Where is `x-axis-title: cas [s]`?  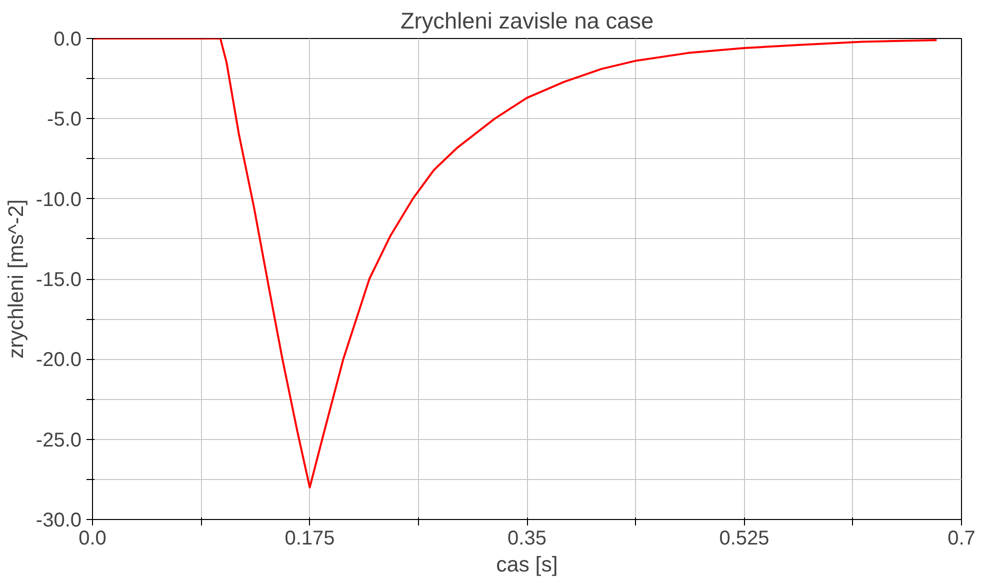 x-axis-title: cas [s] is located at coordinates (527, 564).